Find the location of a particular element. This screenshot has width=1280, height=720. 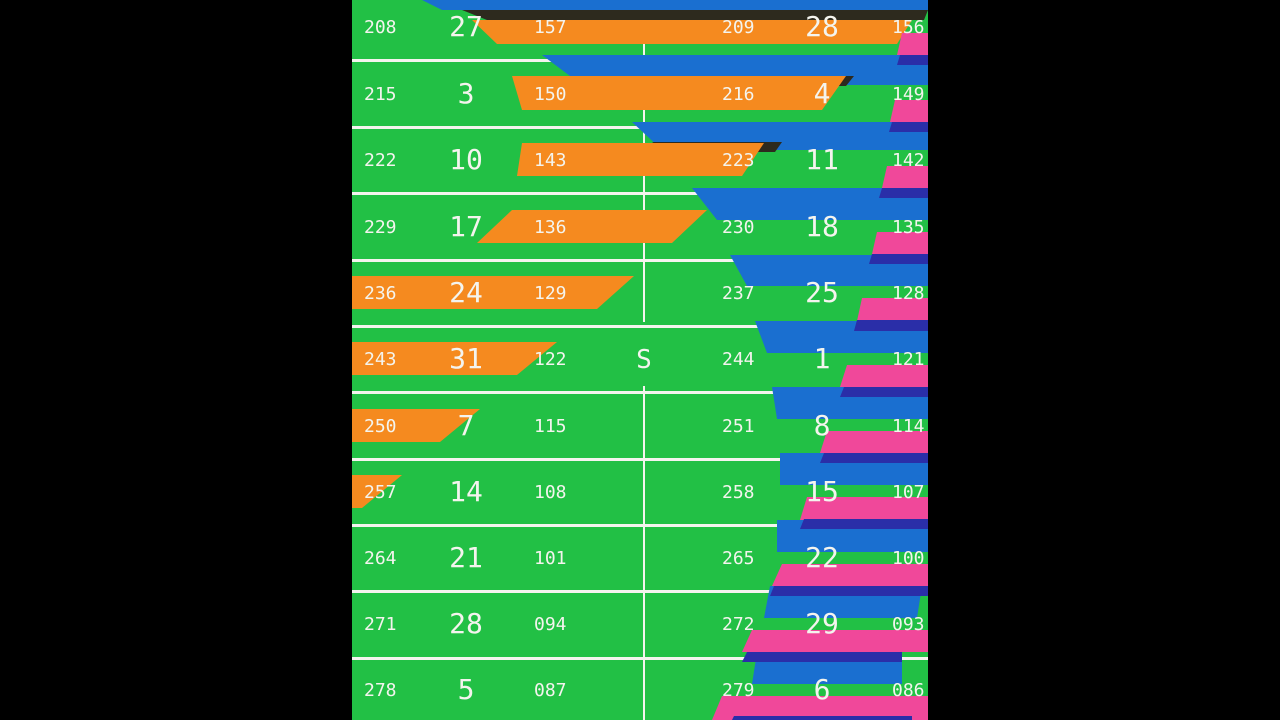

week-number-right: 22 is located at coordinates (822, 557).